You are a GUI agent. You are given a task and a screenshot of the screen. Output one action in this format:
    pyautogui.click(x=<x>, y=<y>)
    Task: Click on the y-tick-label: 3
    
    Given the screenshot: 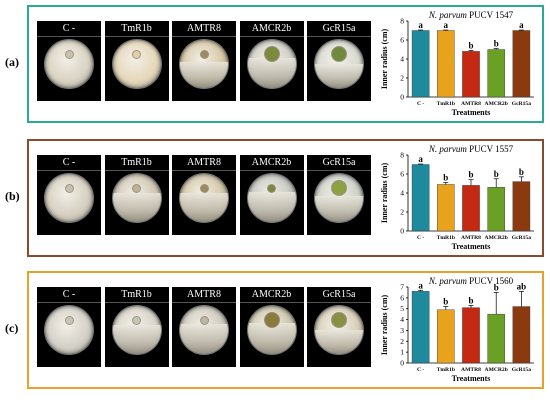 What is the action you would take?
    pyautogui.click(x=402, y=330)
    